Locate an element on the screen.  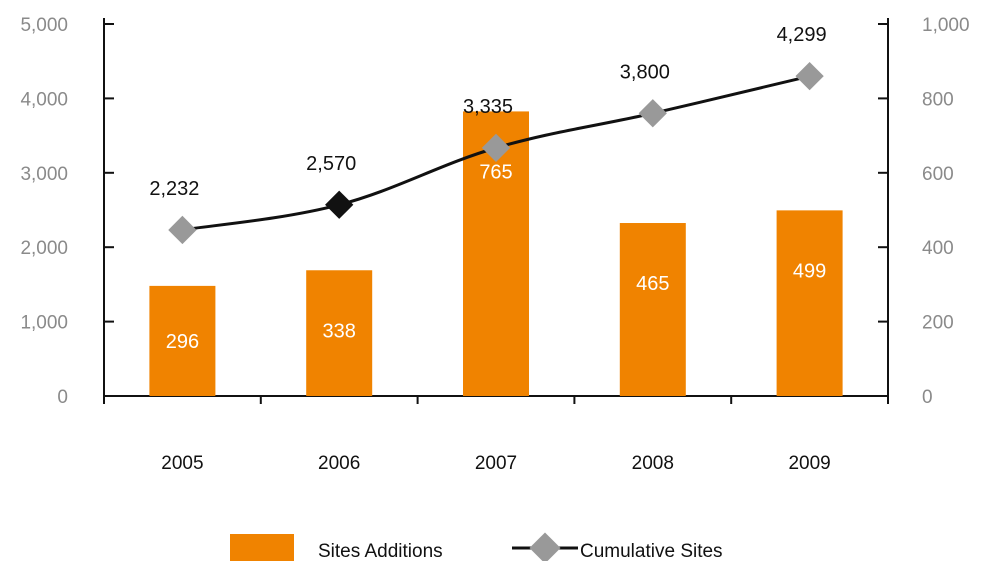
cumulative-value-label: 3,800 is located at coordinates (645, 72).